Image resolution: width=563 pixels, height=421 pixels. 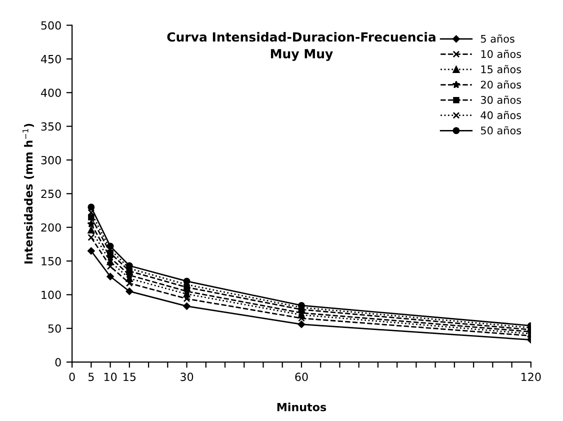 What do you see at coordinates (51, 227) in the screenshot?
I see `y-tick-label: 200` at bounding box center [51, 227].